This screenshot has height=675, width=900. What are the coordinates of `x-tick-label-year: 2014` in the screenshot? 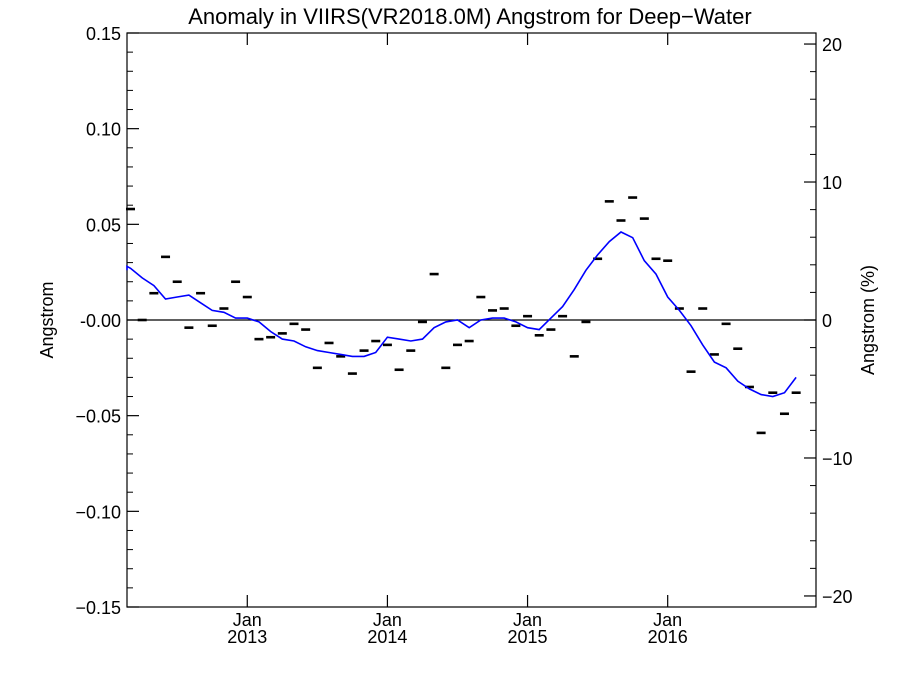 It's located at (387, 637).